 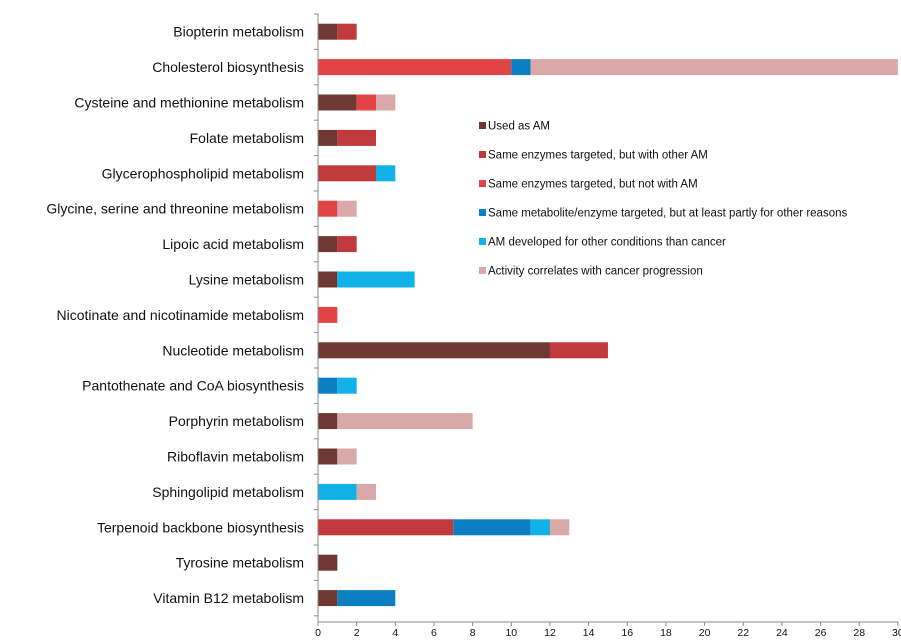 What do you see at coordinates (228, 598) in the screenshot?
I see `category-label: Vitamin B12 metabolism` at bounding box center [228, 598].